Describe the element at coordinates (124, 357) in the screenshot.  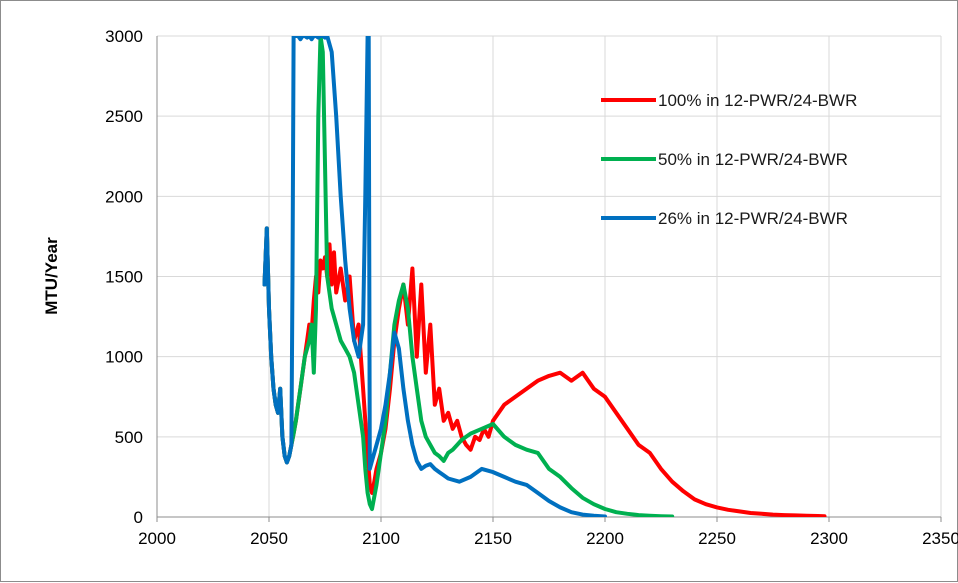
I see `y-tick-label: 1000` at that location.